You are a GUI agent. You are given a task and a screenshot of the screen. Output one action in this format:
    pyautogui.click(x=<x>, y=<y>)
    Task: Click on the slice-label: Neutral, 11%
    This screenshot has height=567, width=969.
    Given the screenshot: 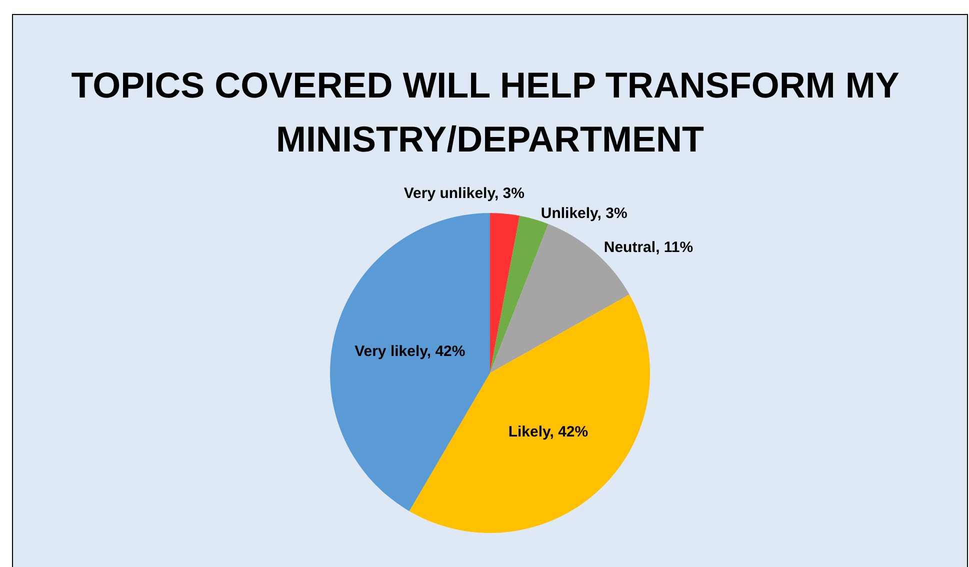 What is the action you would take?
    pyautogui.click(x=649, y=247)
    